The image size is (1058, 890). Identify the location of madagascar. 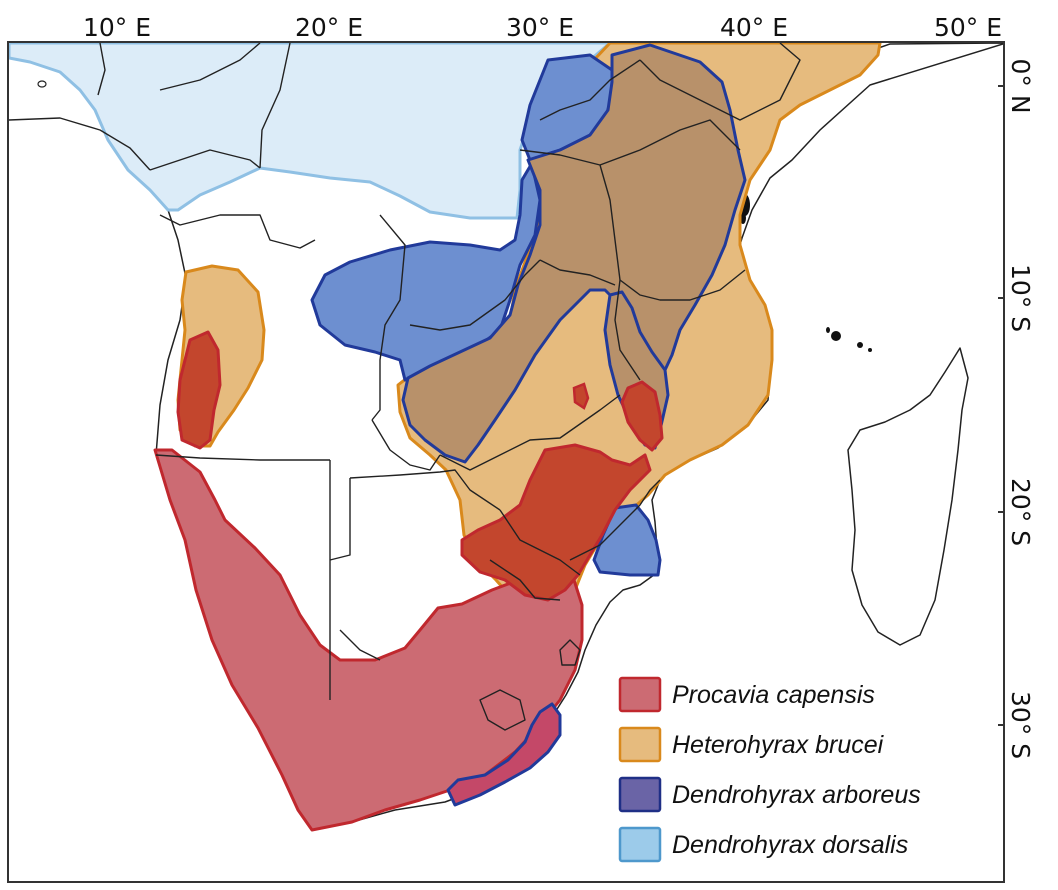
(908, 496).